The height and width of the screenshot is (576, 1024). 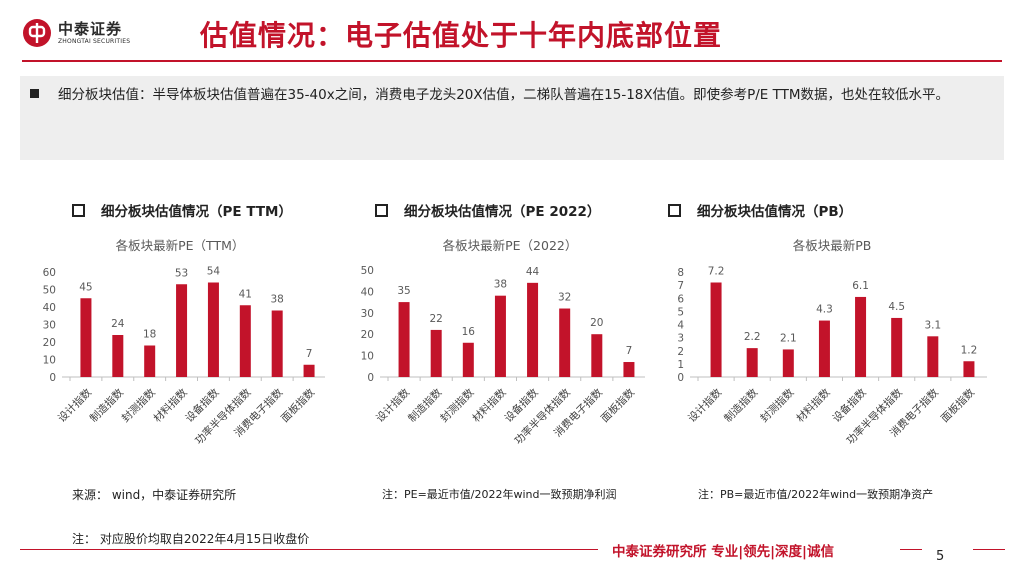 I want to click on y-tick-label: 7, so click(x=680, y=286).